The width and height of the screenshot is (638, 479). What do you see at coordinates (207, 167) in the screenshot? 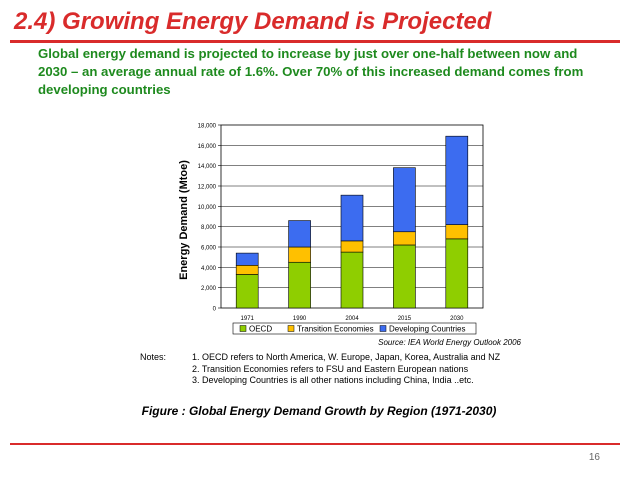
I see `y-tick-label: 14,000` at bounding box center [207, 167].